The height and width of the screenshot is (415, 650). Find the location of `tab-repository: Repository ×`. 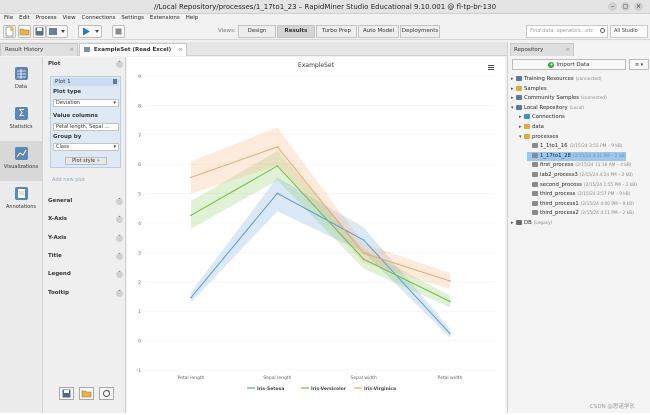

tab-repository: Repository × is located at coordinates (542, 49).